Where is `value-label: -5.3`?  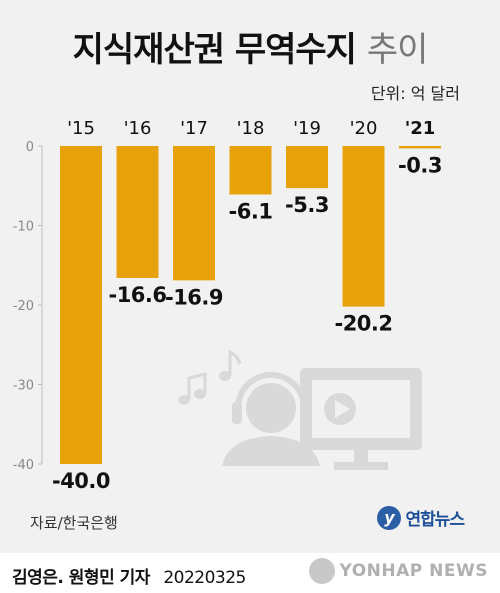
value-label: -5.3 is located at coordinates (307, 205).